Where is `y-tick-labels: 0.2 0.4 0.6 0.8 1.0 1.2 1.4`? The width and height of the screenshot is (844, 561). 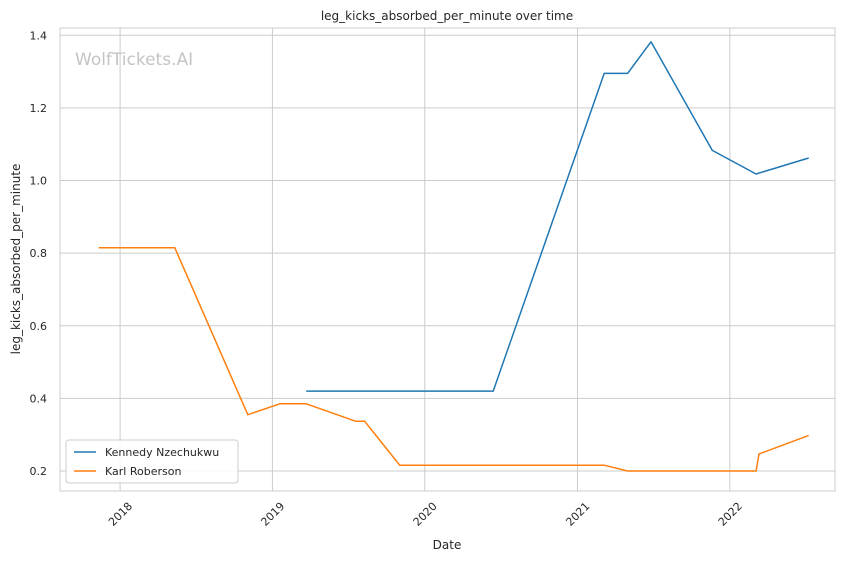
y-tick-labels: 0.2 0.4 0.6 0.8 1.0 1.2 1.4 is located at coordinates (39, 253).